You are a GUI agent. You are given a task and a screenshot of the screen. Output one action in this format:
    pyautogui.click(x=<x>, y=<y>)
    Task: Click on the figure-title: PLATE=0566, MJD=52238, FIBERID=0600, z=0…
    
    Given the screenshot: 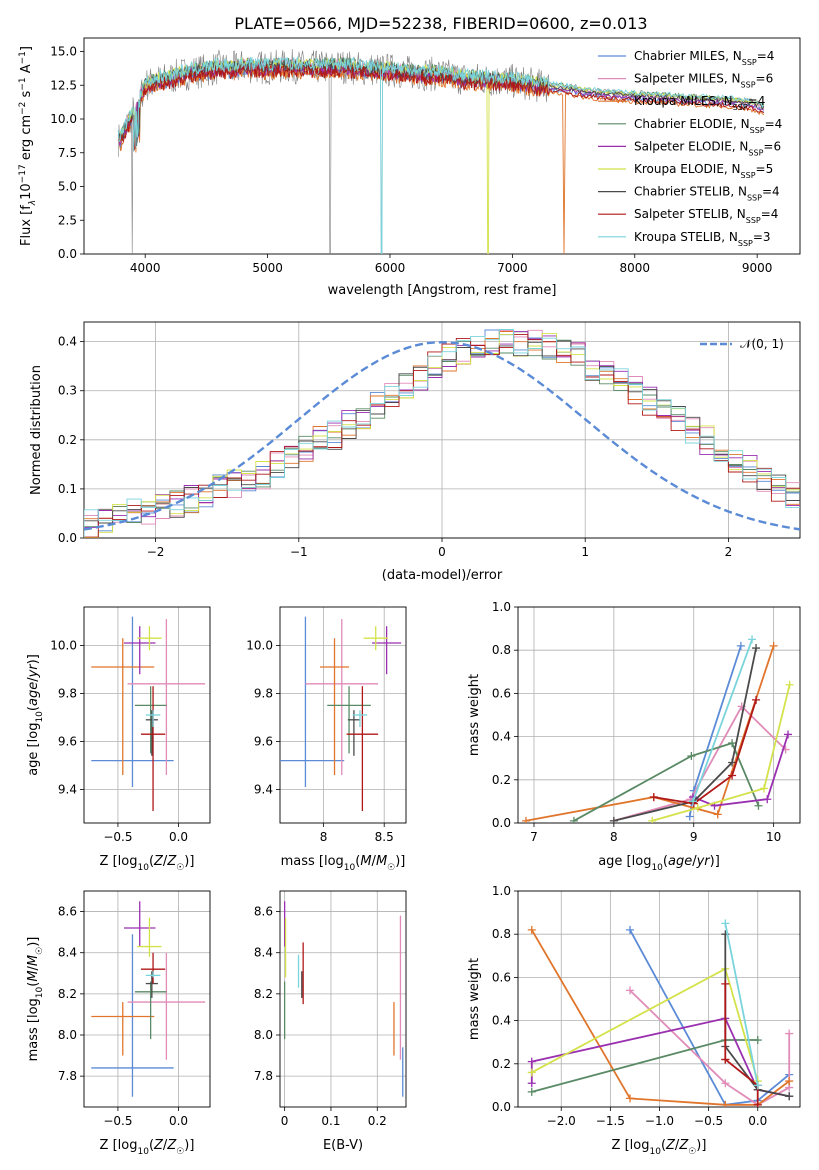 What is the action you would take?
    pyautogui.click(x=440, y=23)
    